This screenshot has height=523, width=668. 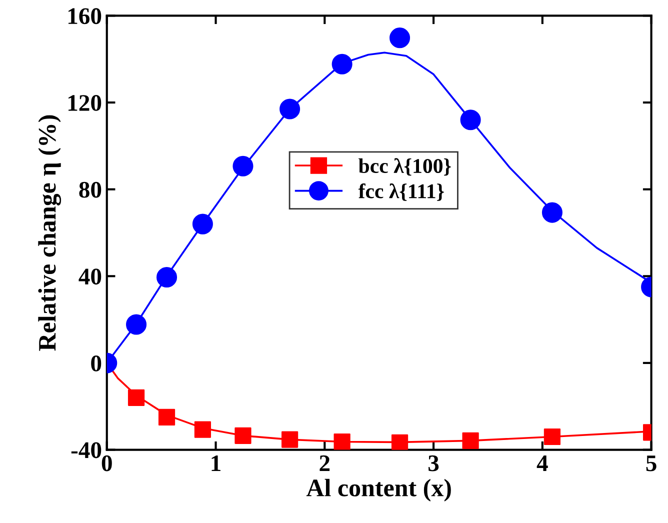 What do you see at coordinates (542, 463) in the screenshot?
I see `x-tick-label: 4` at bounding box center [542, 463].